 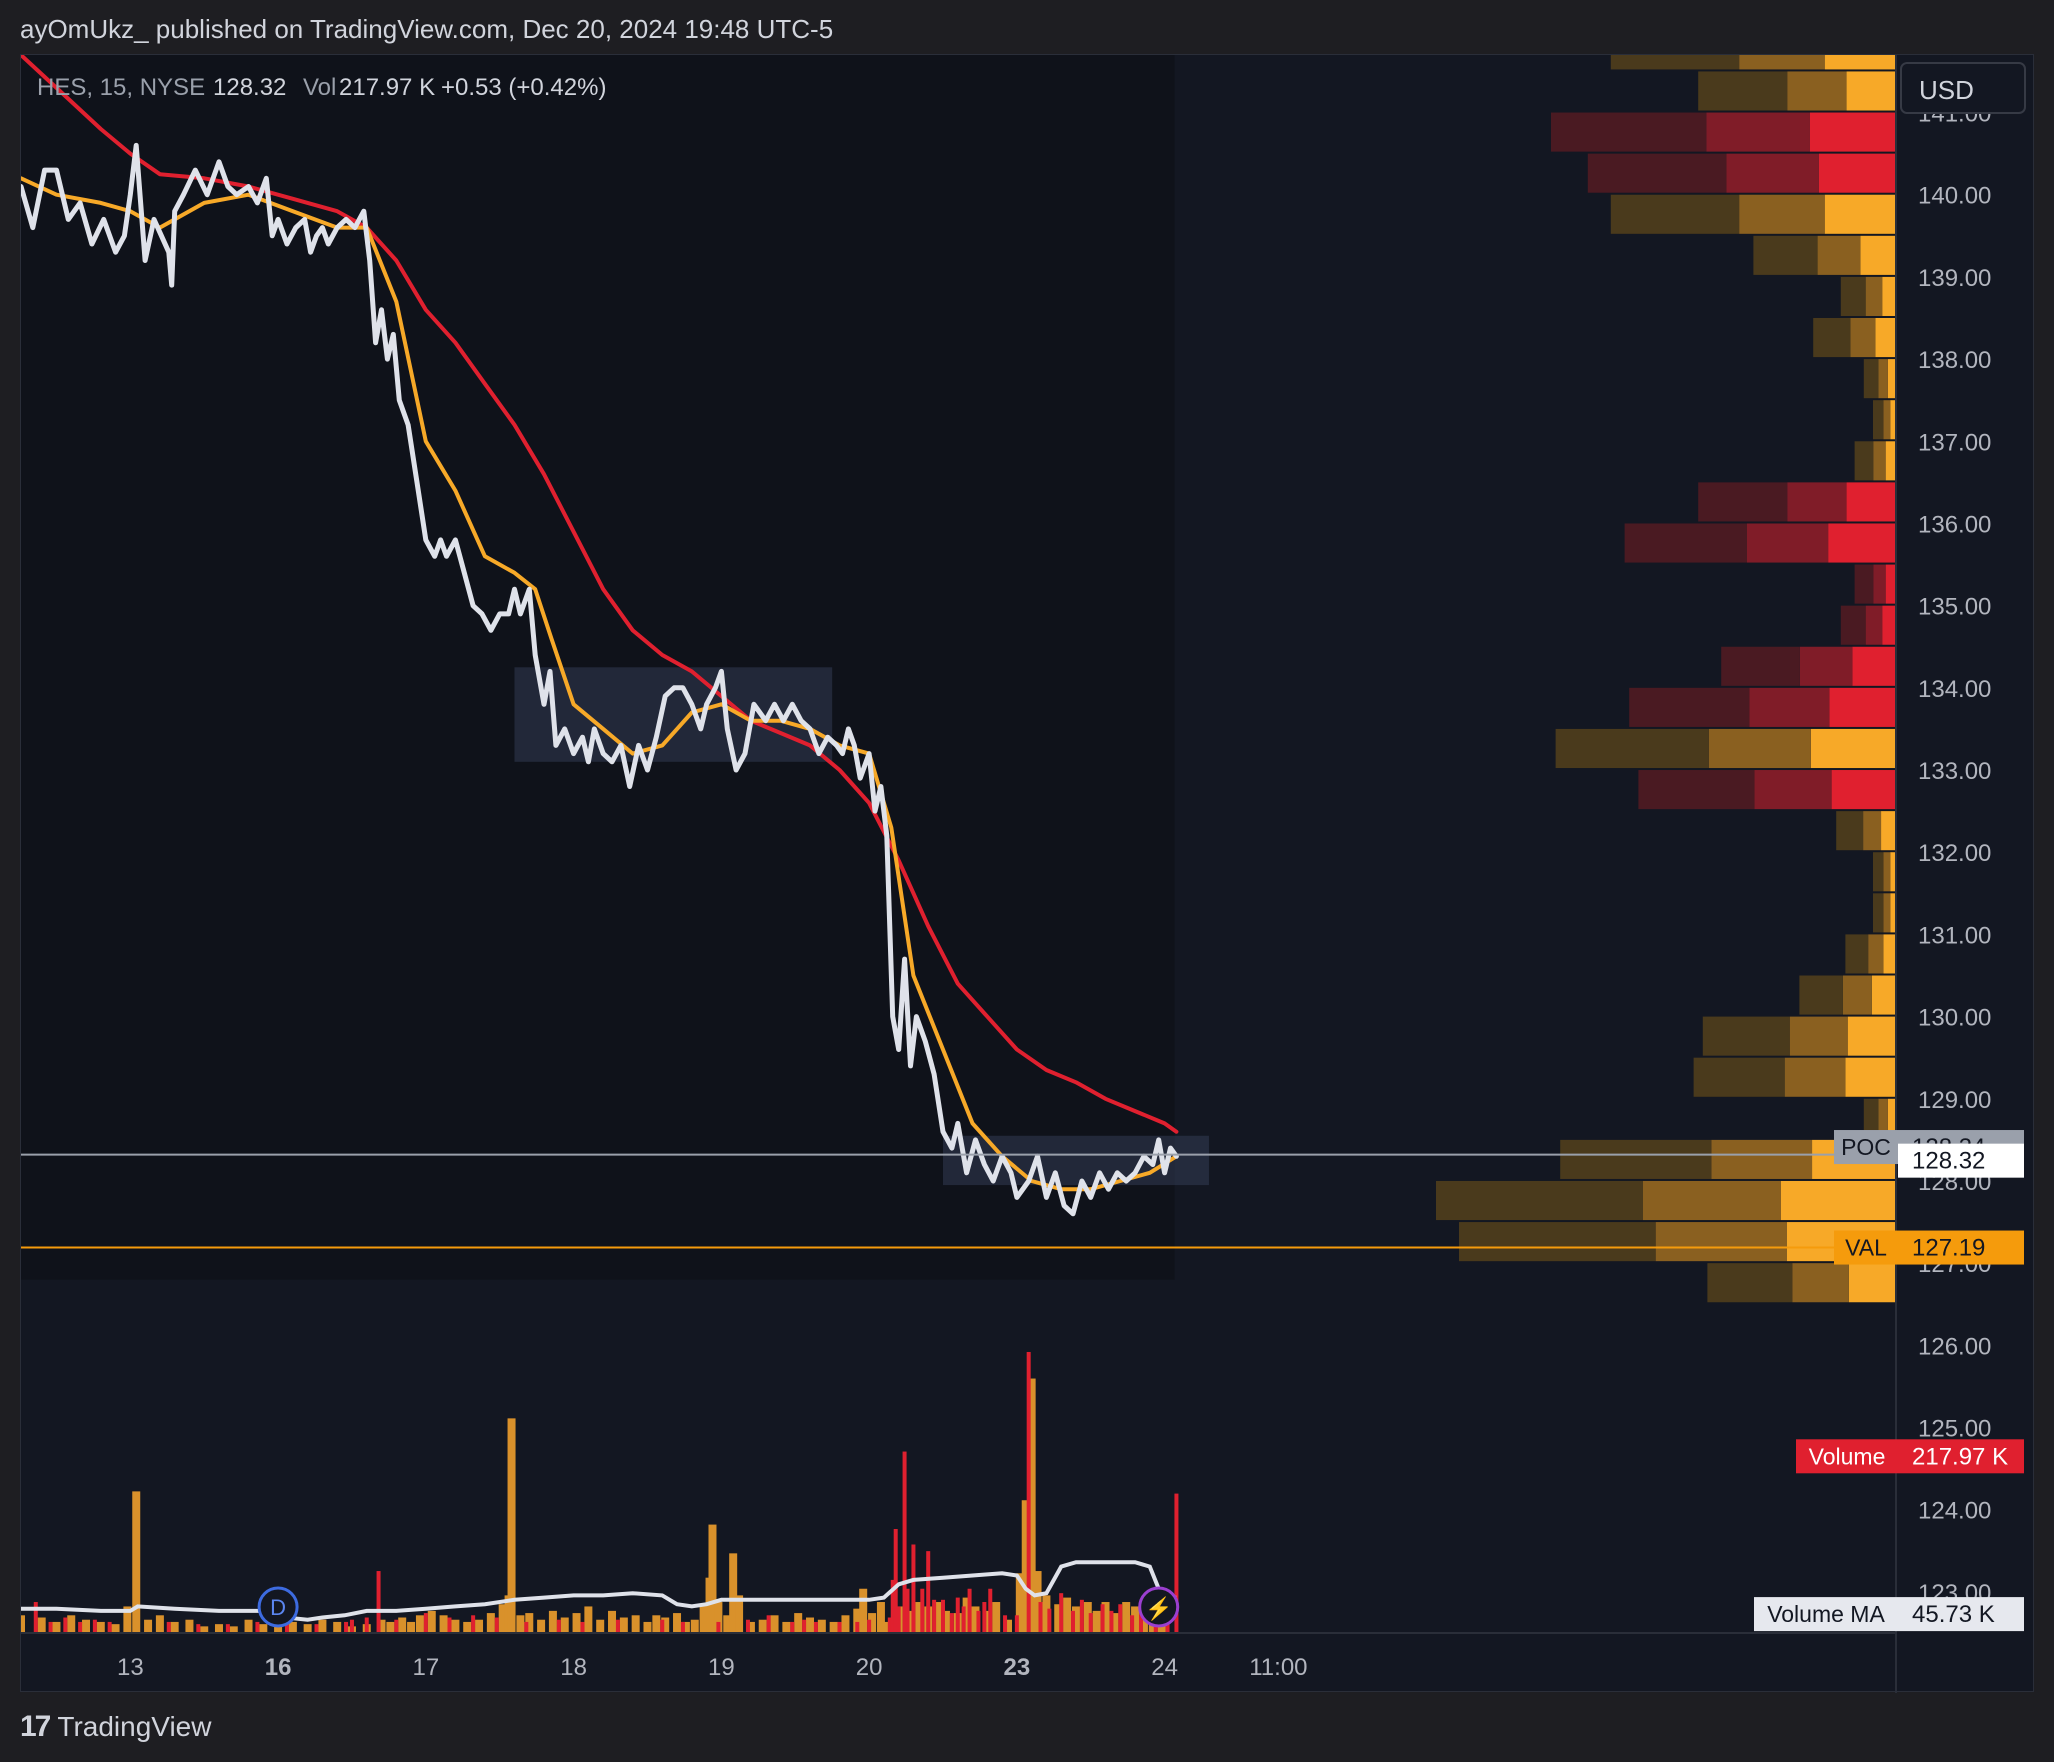 I want to click on tradingview-logo-icon: 17, so click(x=35, y=1726).